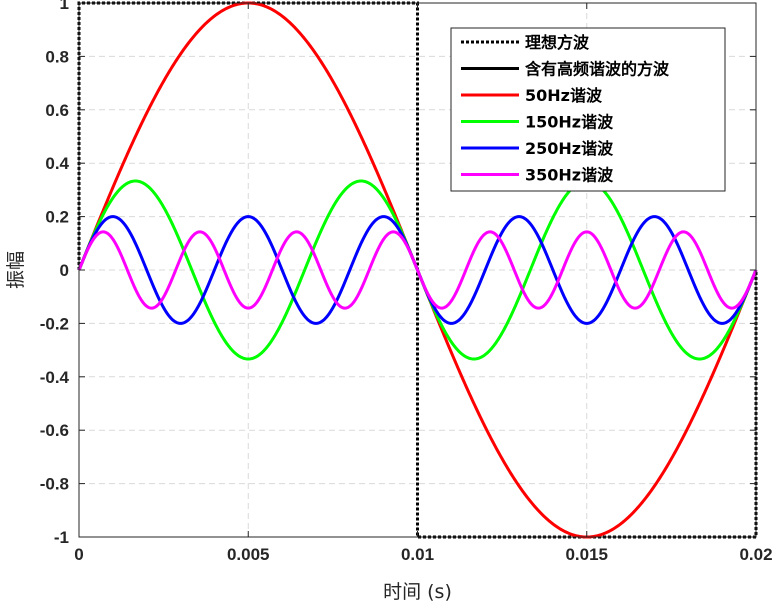  Describe the element at coordinates (248, 554) in the screenshot. I see `x-tick-label: 0.005` at that location.